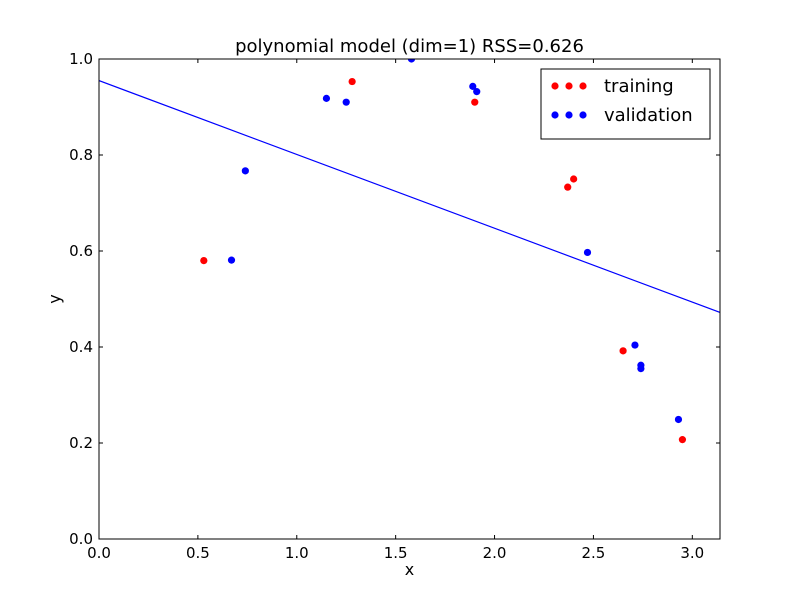 Image resolution: width=800 pixels, height=600 pixels. What do you see at coordinates (409, 46) in the screenshot?
I see `chart-title: polynomial model (dim=1) RSS=0.626` at bounding box center [409, 46].